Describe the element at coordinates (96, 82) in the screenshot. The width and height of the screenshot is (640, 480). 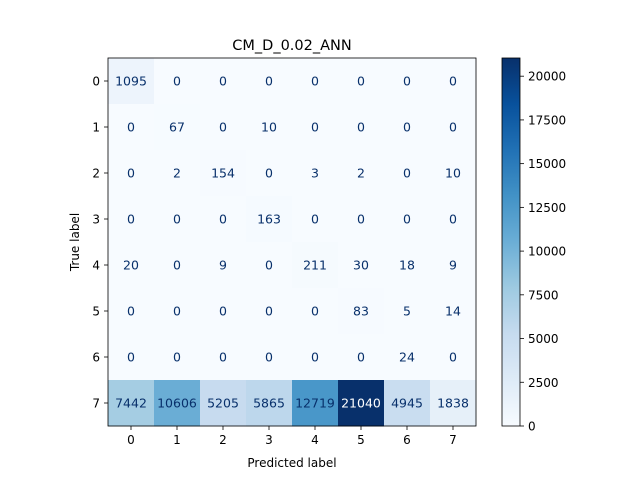
I see `y-tick-label: 0` at that location.